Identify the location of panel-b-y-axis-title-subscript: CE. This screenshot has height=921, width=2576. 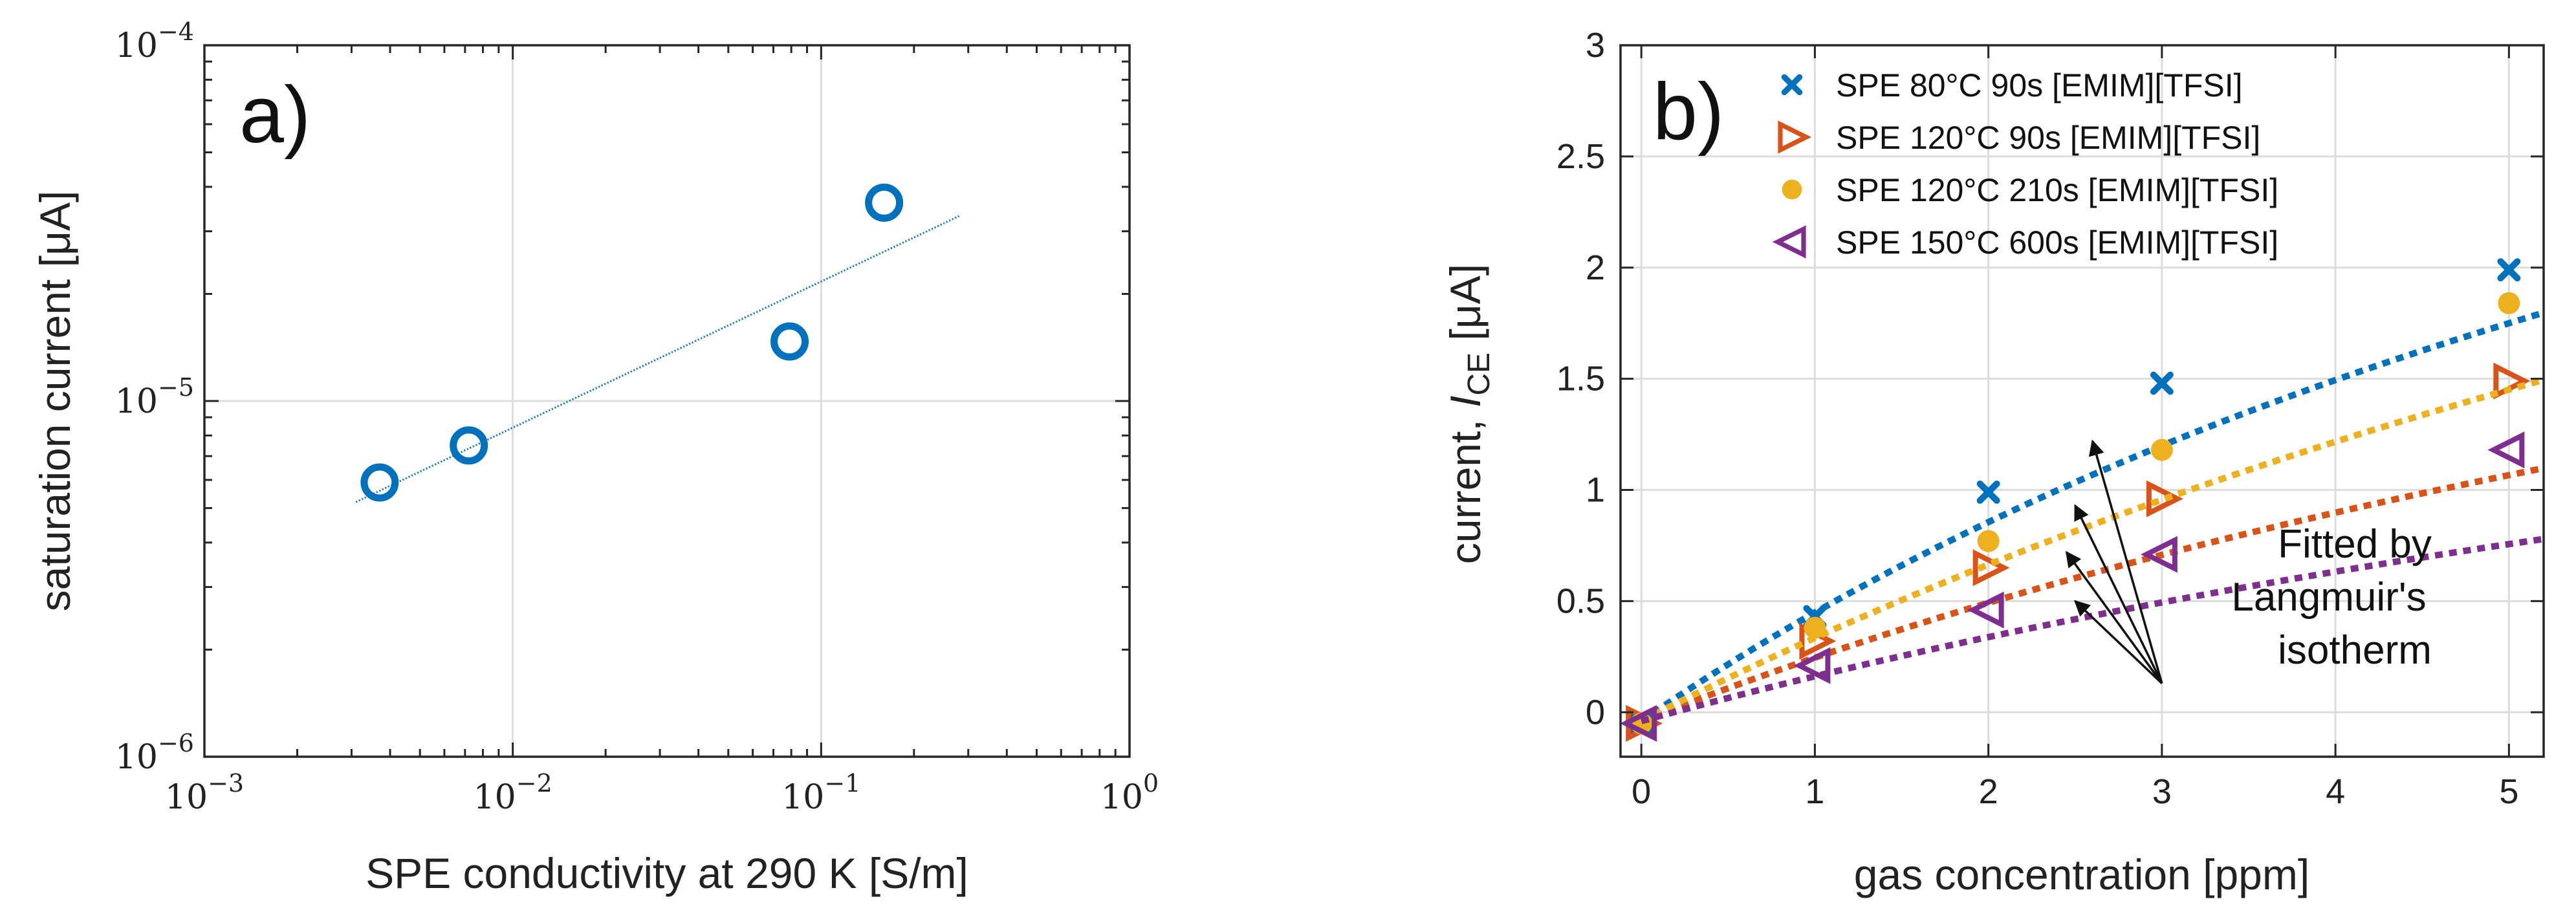
(1479, 374).